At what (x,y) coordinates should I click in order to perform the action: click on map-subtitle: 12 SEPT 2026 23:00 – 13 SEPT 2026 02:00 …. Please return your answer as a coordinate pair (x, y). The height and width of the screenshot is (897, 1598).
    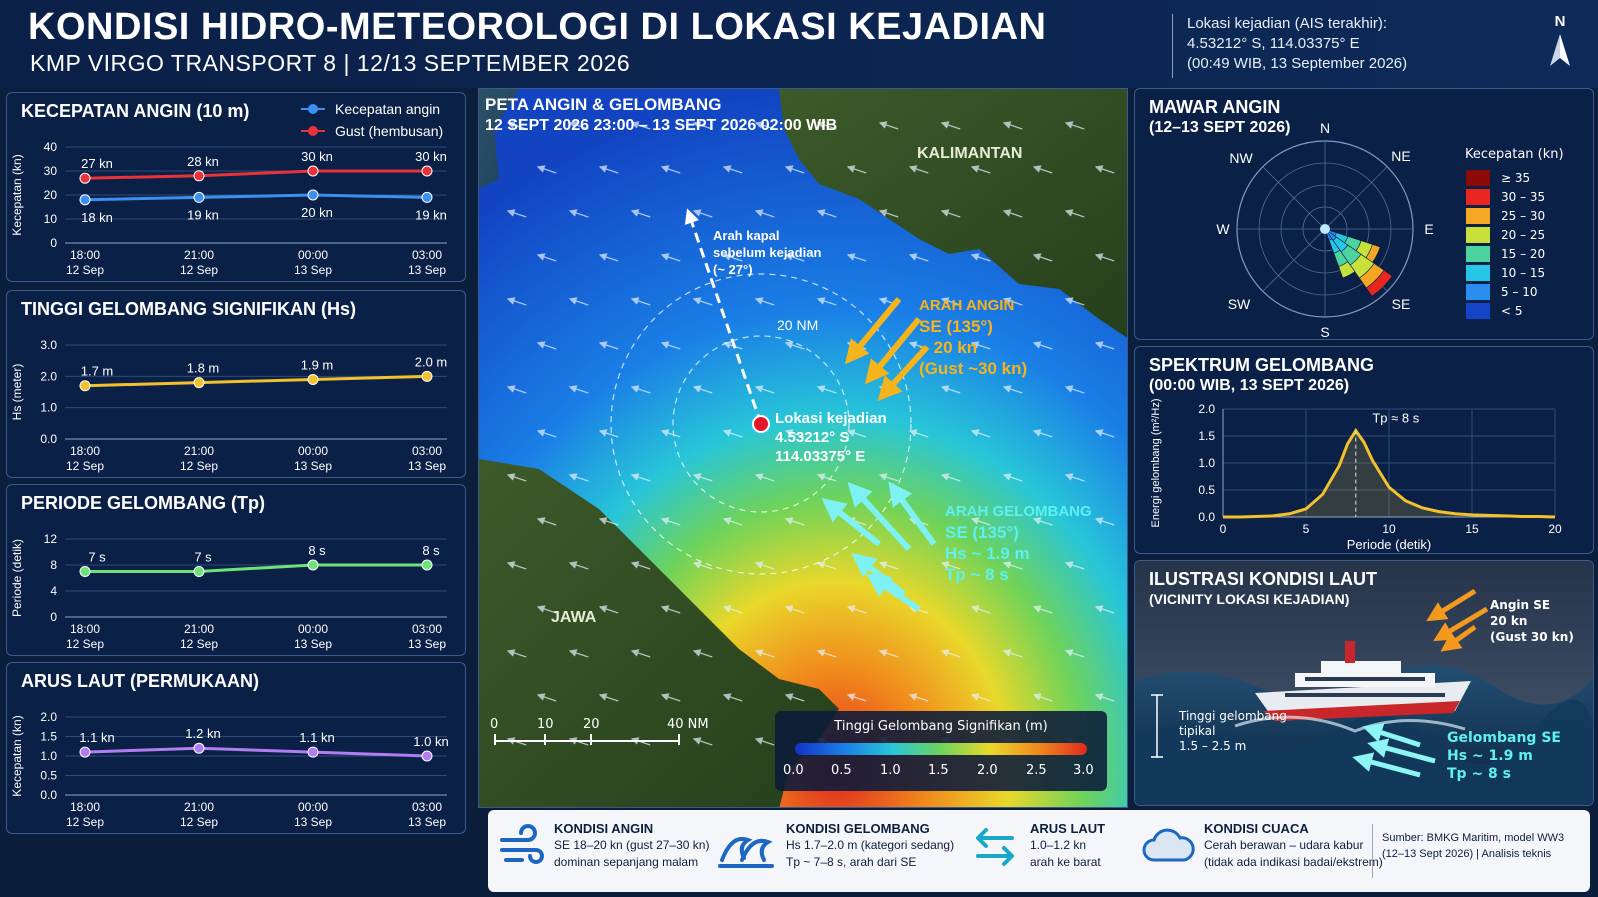
    Looking at the image, I should click on (661, 125).